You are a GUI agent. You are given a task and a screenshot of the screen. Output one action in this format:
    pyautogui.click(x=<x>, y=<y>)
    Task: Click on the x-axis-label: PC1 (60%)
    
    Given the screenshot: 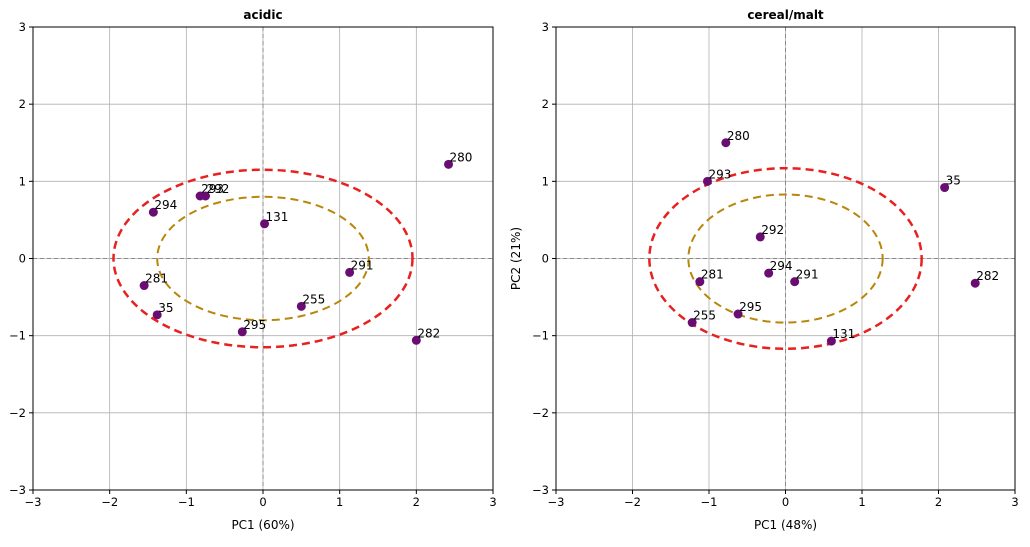 What is the action you would take?
    pyautogui.click(x=262, y=525)
    